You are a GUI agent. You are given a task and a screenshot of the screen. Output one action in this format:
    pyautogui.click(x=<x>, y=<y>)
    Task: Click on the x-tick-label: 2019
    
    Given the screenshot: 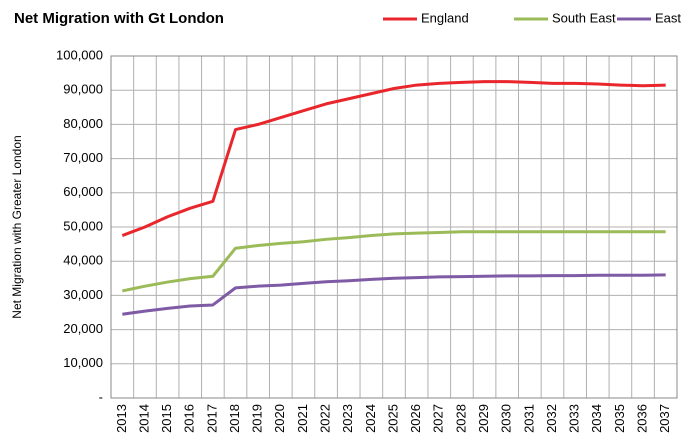 What is the action you would take?
    pyautogui.click(x=257, y=418)
    